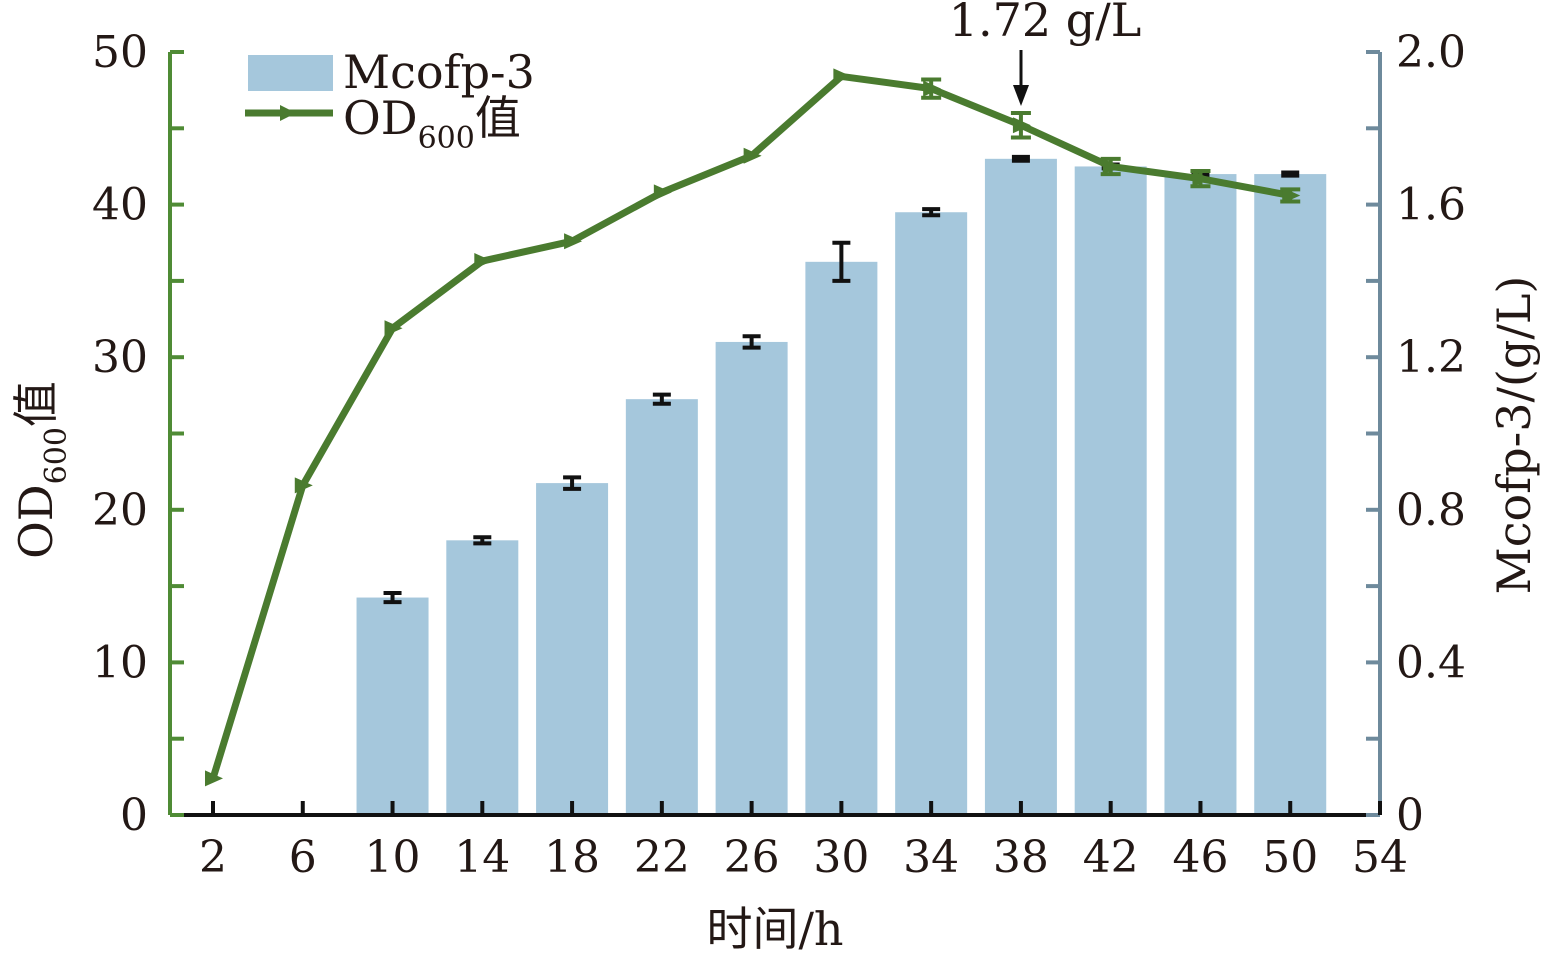  Describe the element at coordinates (439, 72) in the screenshot. I see `legend-bar-label: Mcofp-3` at that location.